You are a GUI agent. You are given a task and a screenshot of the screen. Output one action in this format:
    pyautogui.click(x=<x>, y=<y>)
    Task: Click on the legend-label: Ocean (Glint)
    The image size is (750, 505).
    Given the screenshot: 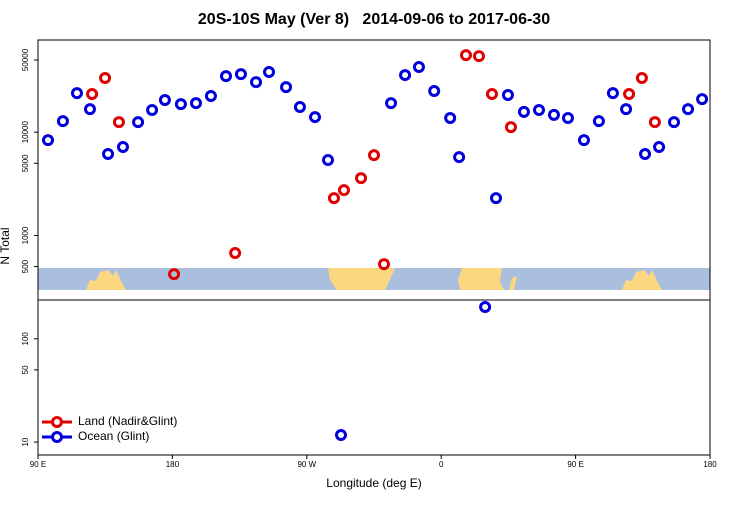 What is the action you would take?
    pyautogui.click(x=113, y=436)
    